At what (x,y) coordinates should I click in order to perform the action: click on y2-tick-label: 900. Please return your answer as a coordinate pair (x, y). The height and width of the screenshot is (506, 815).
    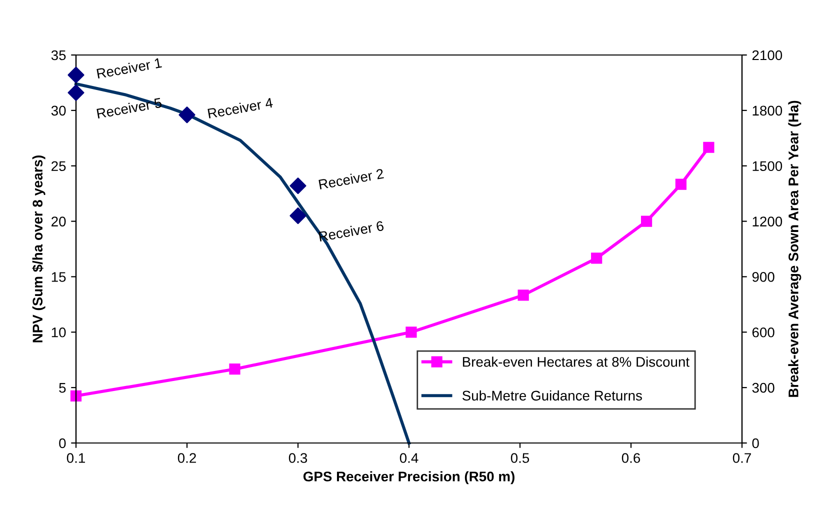
    Looking at the image, I should click on (763, 277).